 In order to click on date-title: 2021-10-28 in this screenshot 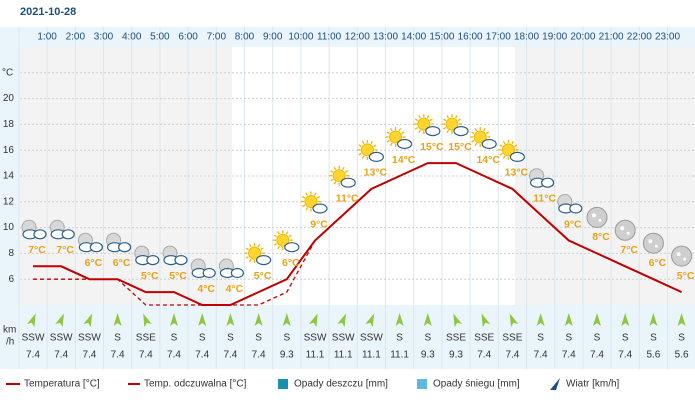, I will do `click(48, 12)`.